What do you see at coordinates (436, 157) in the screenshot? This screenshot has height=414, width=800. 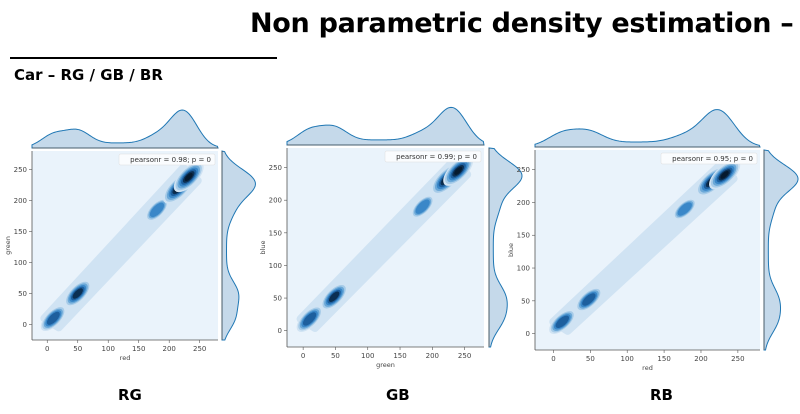 I see `legend-text: pearsonr = 0.99; p = 0` at bounding box center [436, 157].